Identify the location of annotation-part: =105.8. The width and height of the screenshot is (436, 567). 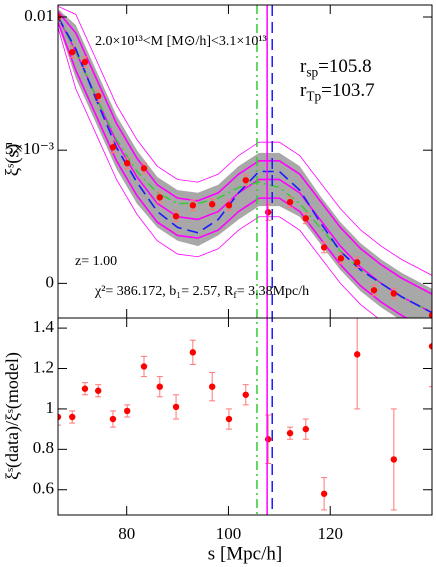
(344, 66).